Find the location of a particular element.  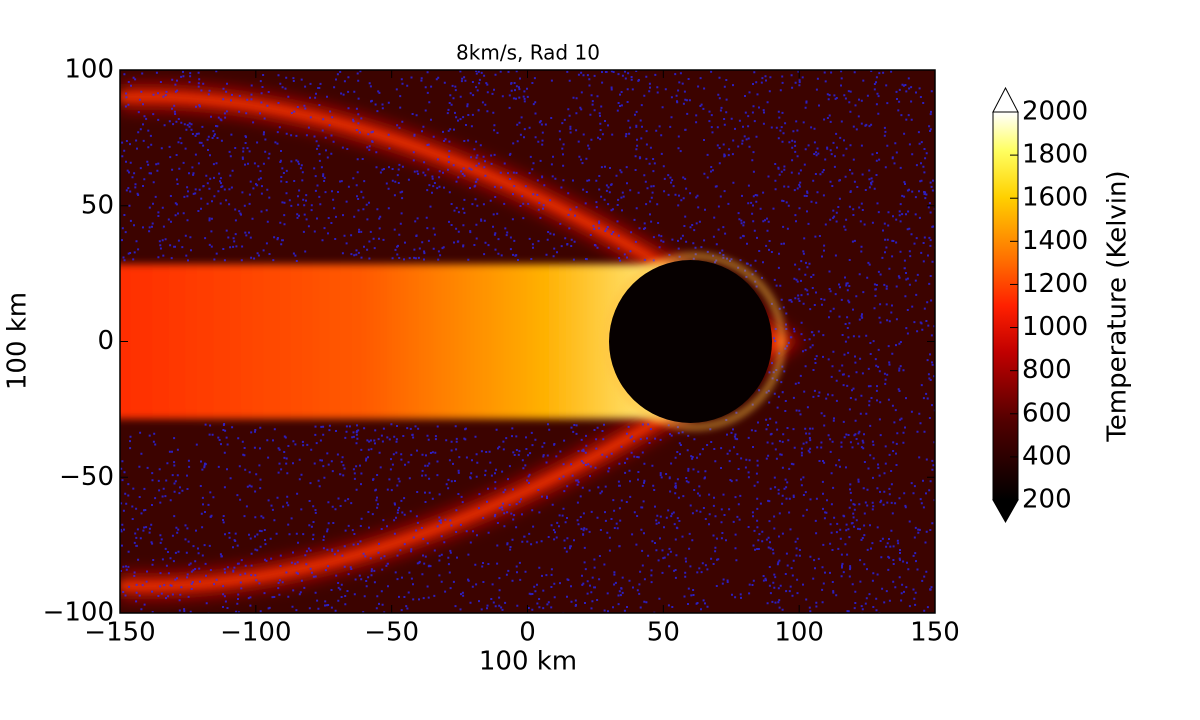

colorbar-tick-label: 200 is located at coordinates (1047, 500).